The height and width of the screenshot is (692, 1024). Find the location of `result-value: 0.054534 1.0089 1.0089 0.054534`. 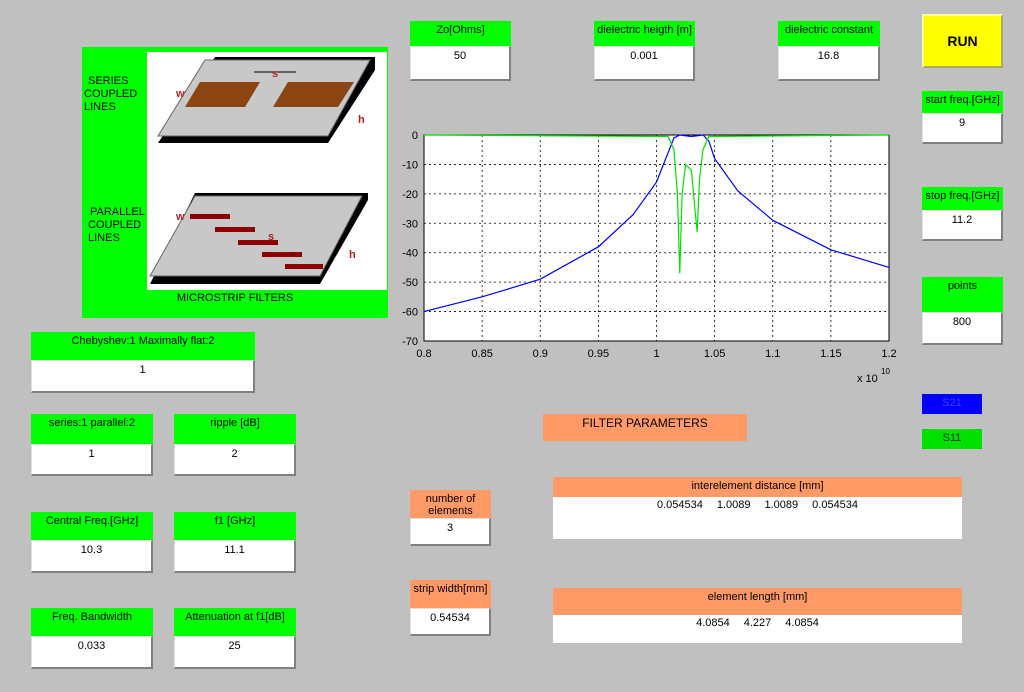

result-value: 0.054534 1.0089 1.0089 0.054534 is located at coordinates (757, 518).